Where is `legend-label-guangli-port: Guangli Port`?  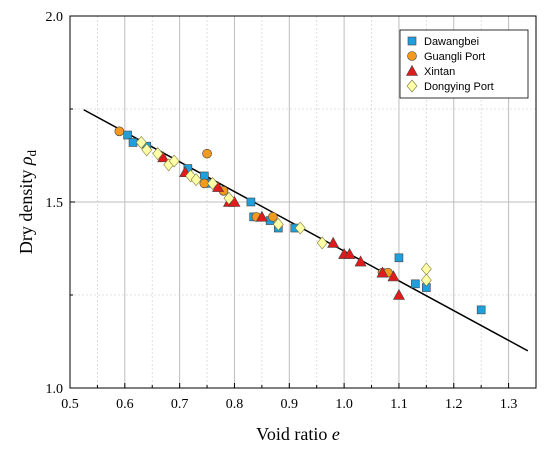 legend-label-guangli-port: Guangli Port is located at coordinates (454, 57).